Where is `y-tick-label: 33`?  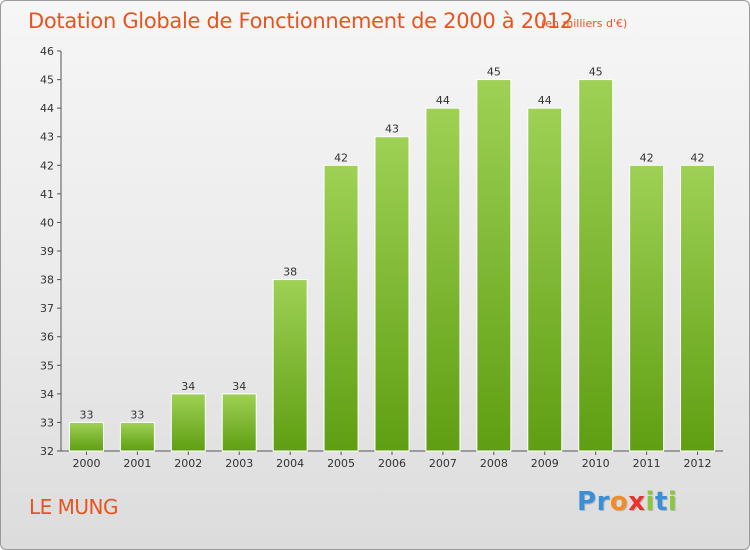 y-tick-label: 33 is located at coordinates (47, 422).